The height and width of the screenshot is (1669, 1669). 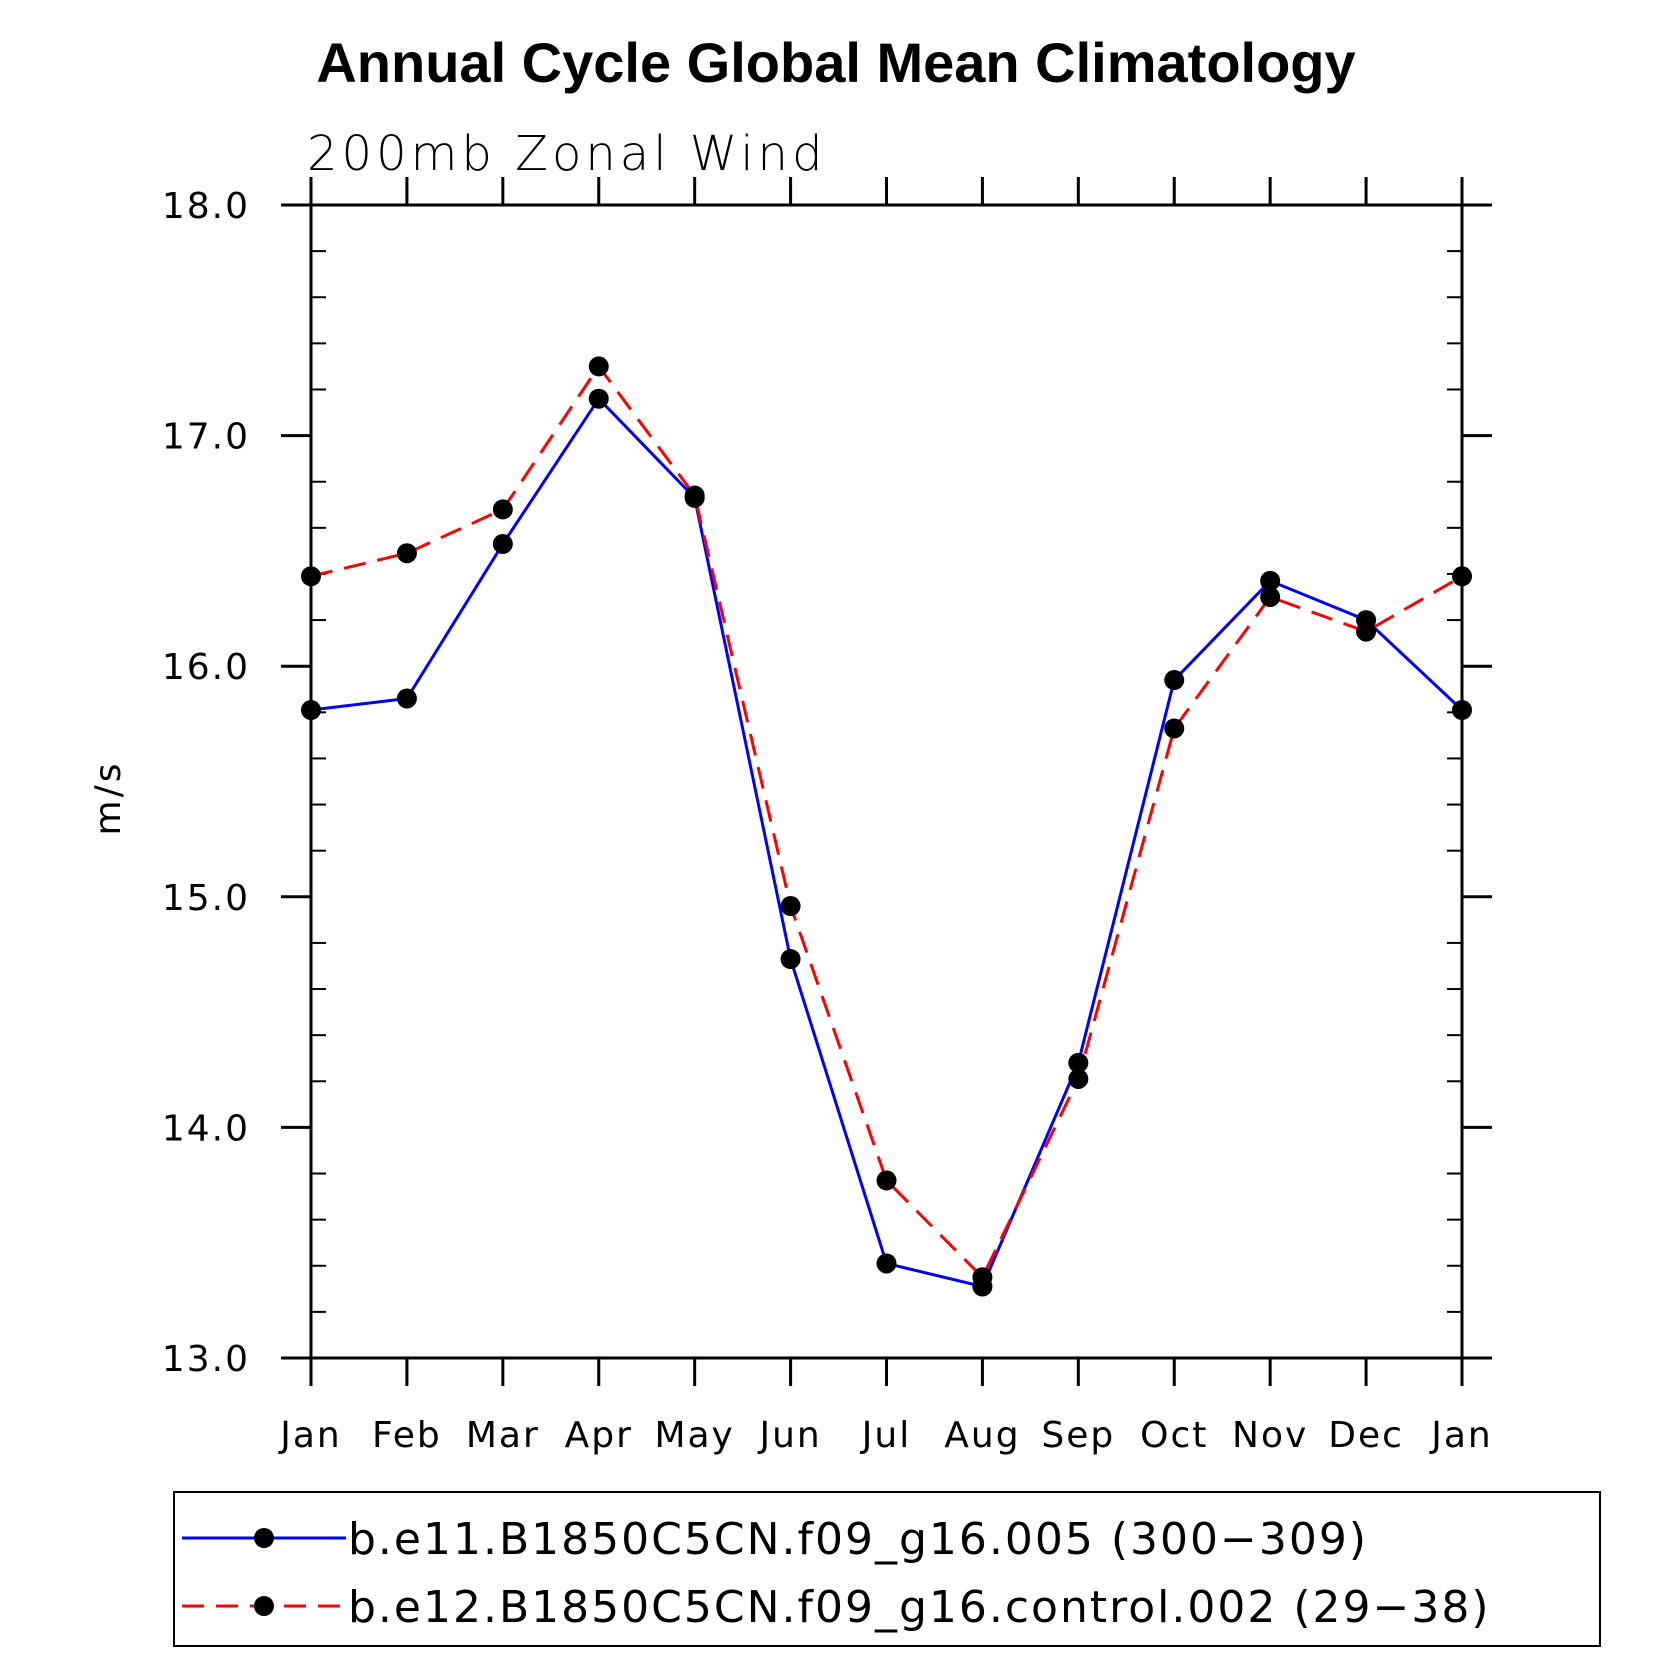 What do you see at coordinates (694, 1435) in the screenshot?
I see `x-tick-label: May` at bounding box center [694, 1435].